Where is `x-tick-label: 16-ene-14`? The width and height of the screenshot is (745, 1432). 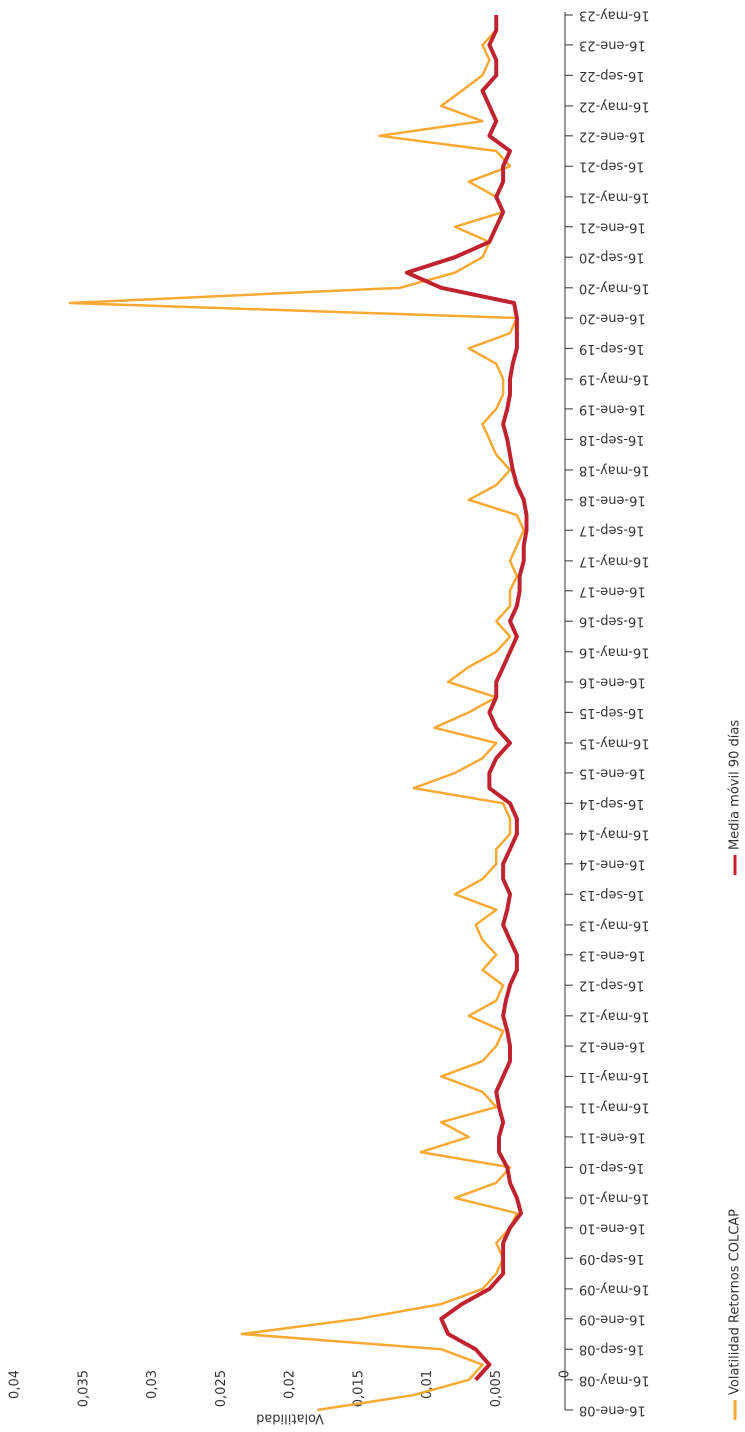
x-tick-label: 16-ene-14 is located at coordinates (612, 863).